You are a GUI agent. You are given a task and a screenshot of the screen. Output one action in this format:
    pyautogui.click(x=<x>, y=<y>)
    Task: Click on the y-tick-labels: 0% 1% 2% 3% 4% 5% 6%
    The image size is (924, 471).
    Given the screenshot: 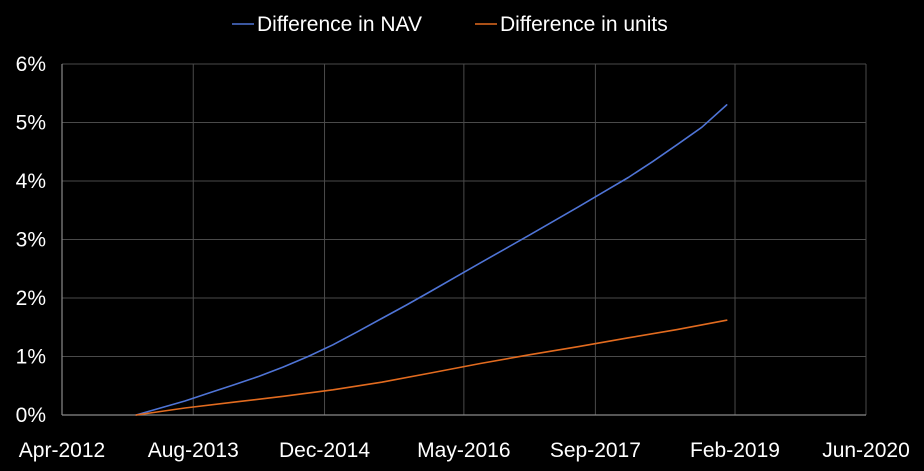 What is the action you would take?
    pyautogui.click(x=31, y=240)
    